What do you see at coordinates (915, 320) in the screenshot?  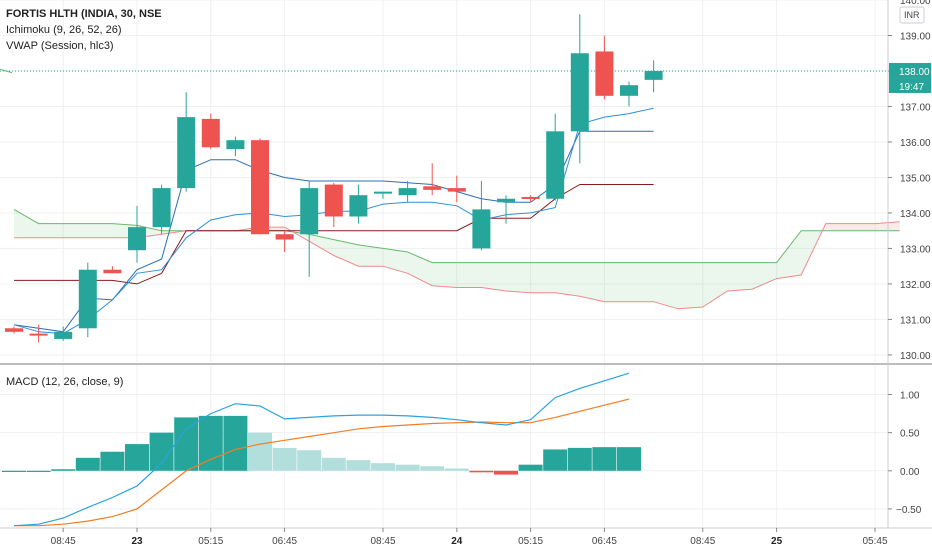 I see `price-tick-label: 131.00` at bounding box center [915, 320].